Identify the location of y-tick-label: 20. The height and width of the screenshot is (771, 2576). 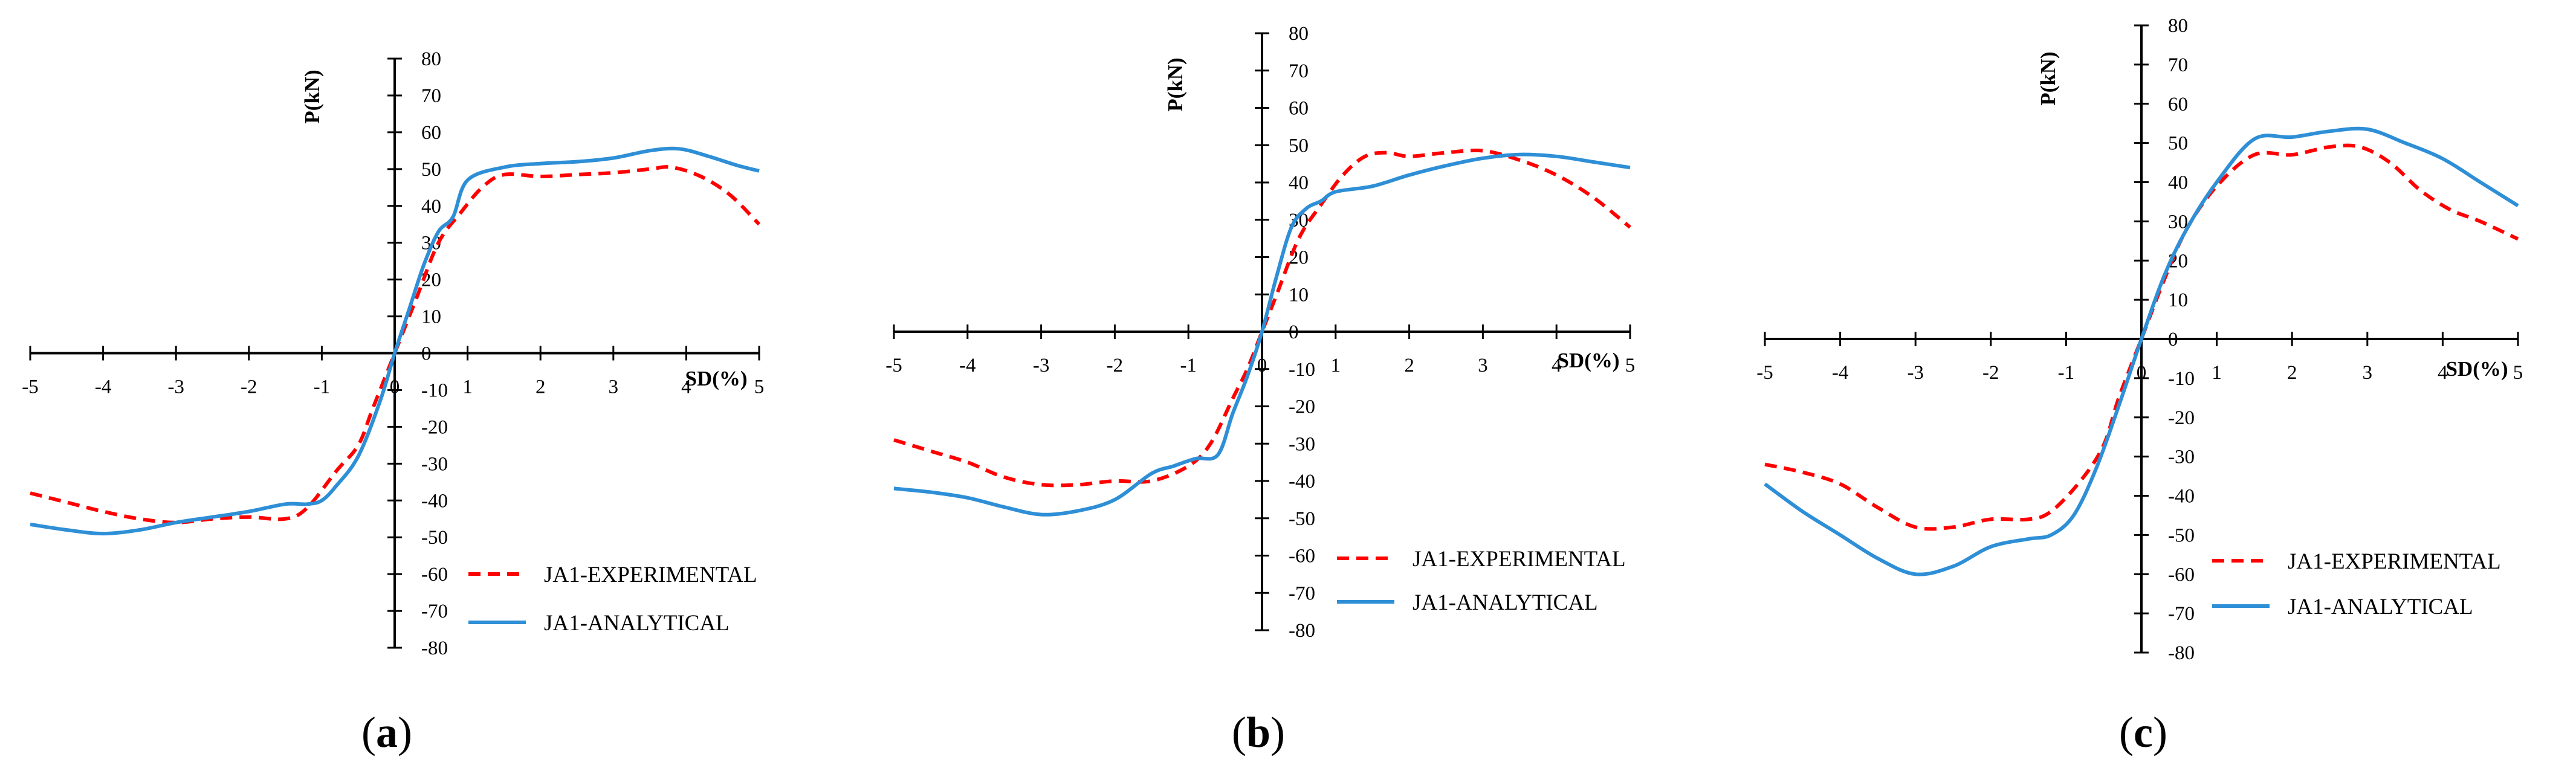
(1299, 258).